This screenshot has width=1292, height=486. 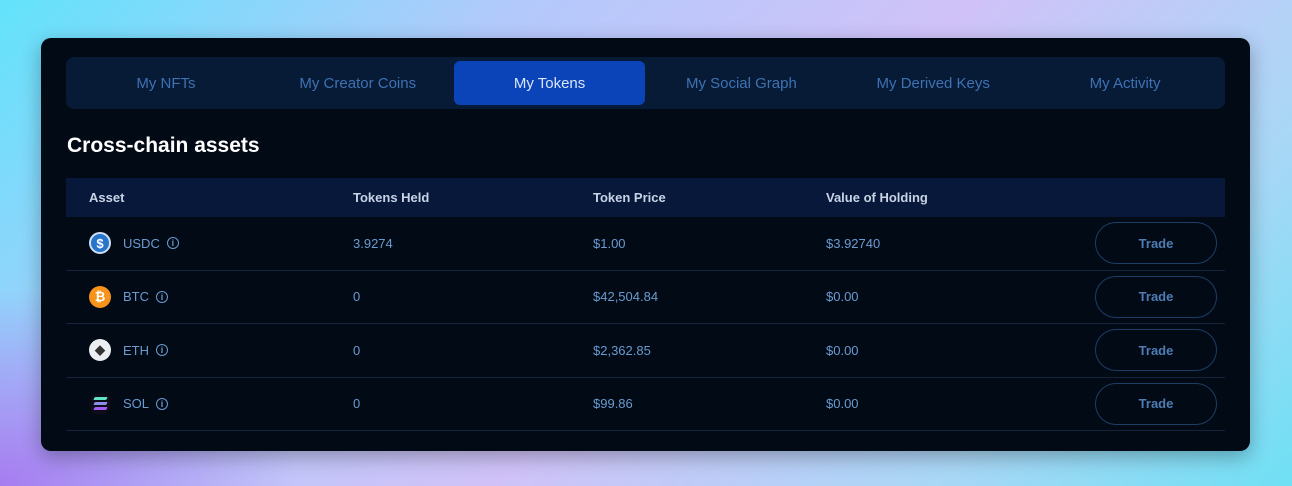 What do you see at coordinates (100, 243) in the screenshot?
I see `usdc-icon: $` at bounding box center [100, 243].